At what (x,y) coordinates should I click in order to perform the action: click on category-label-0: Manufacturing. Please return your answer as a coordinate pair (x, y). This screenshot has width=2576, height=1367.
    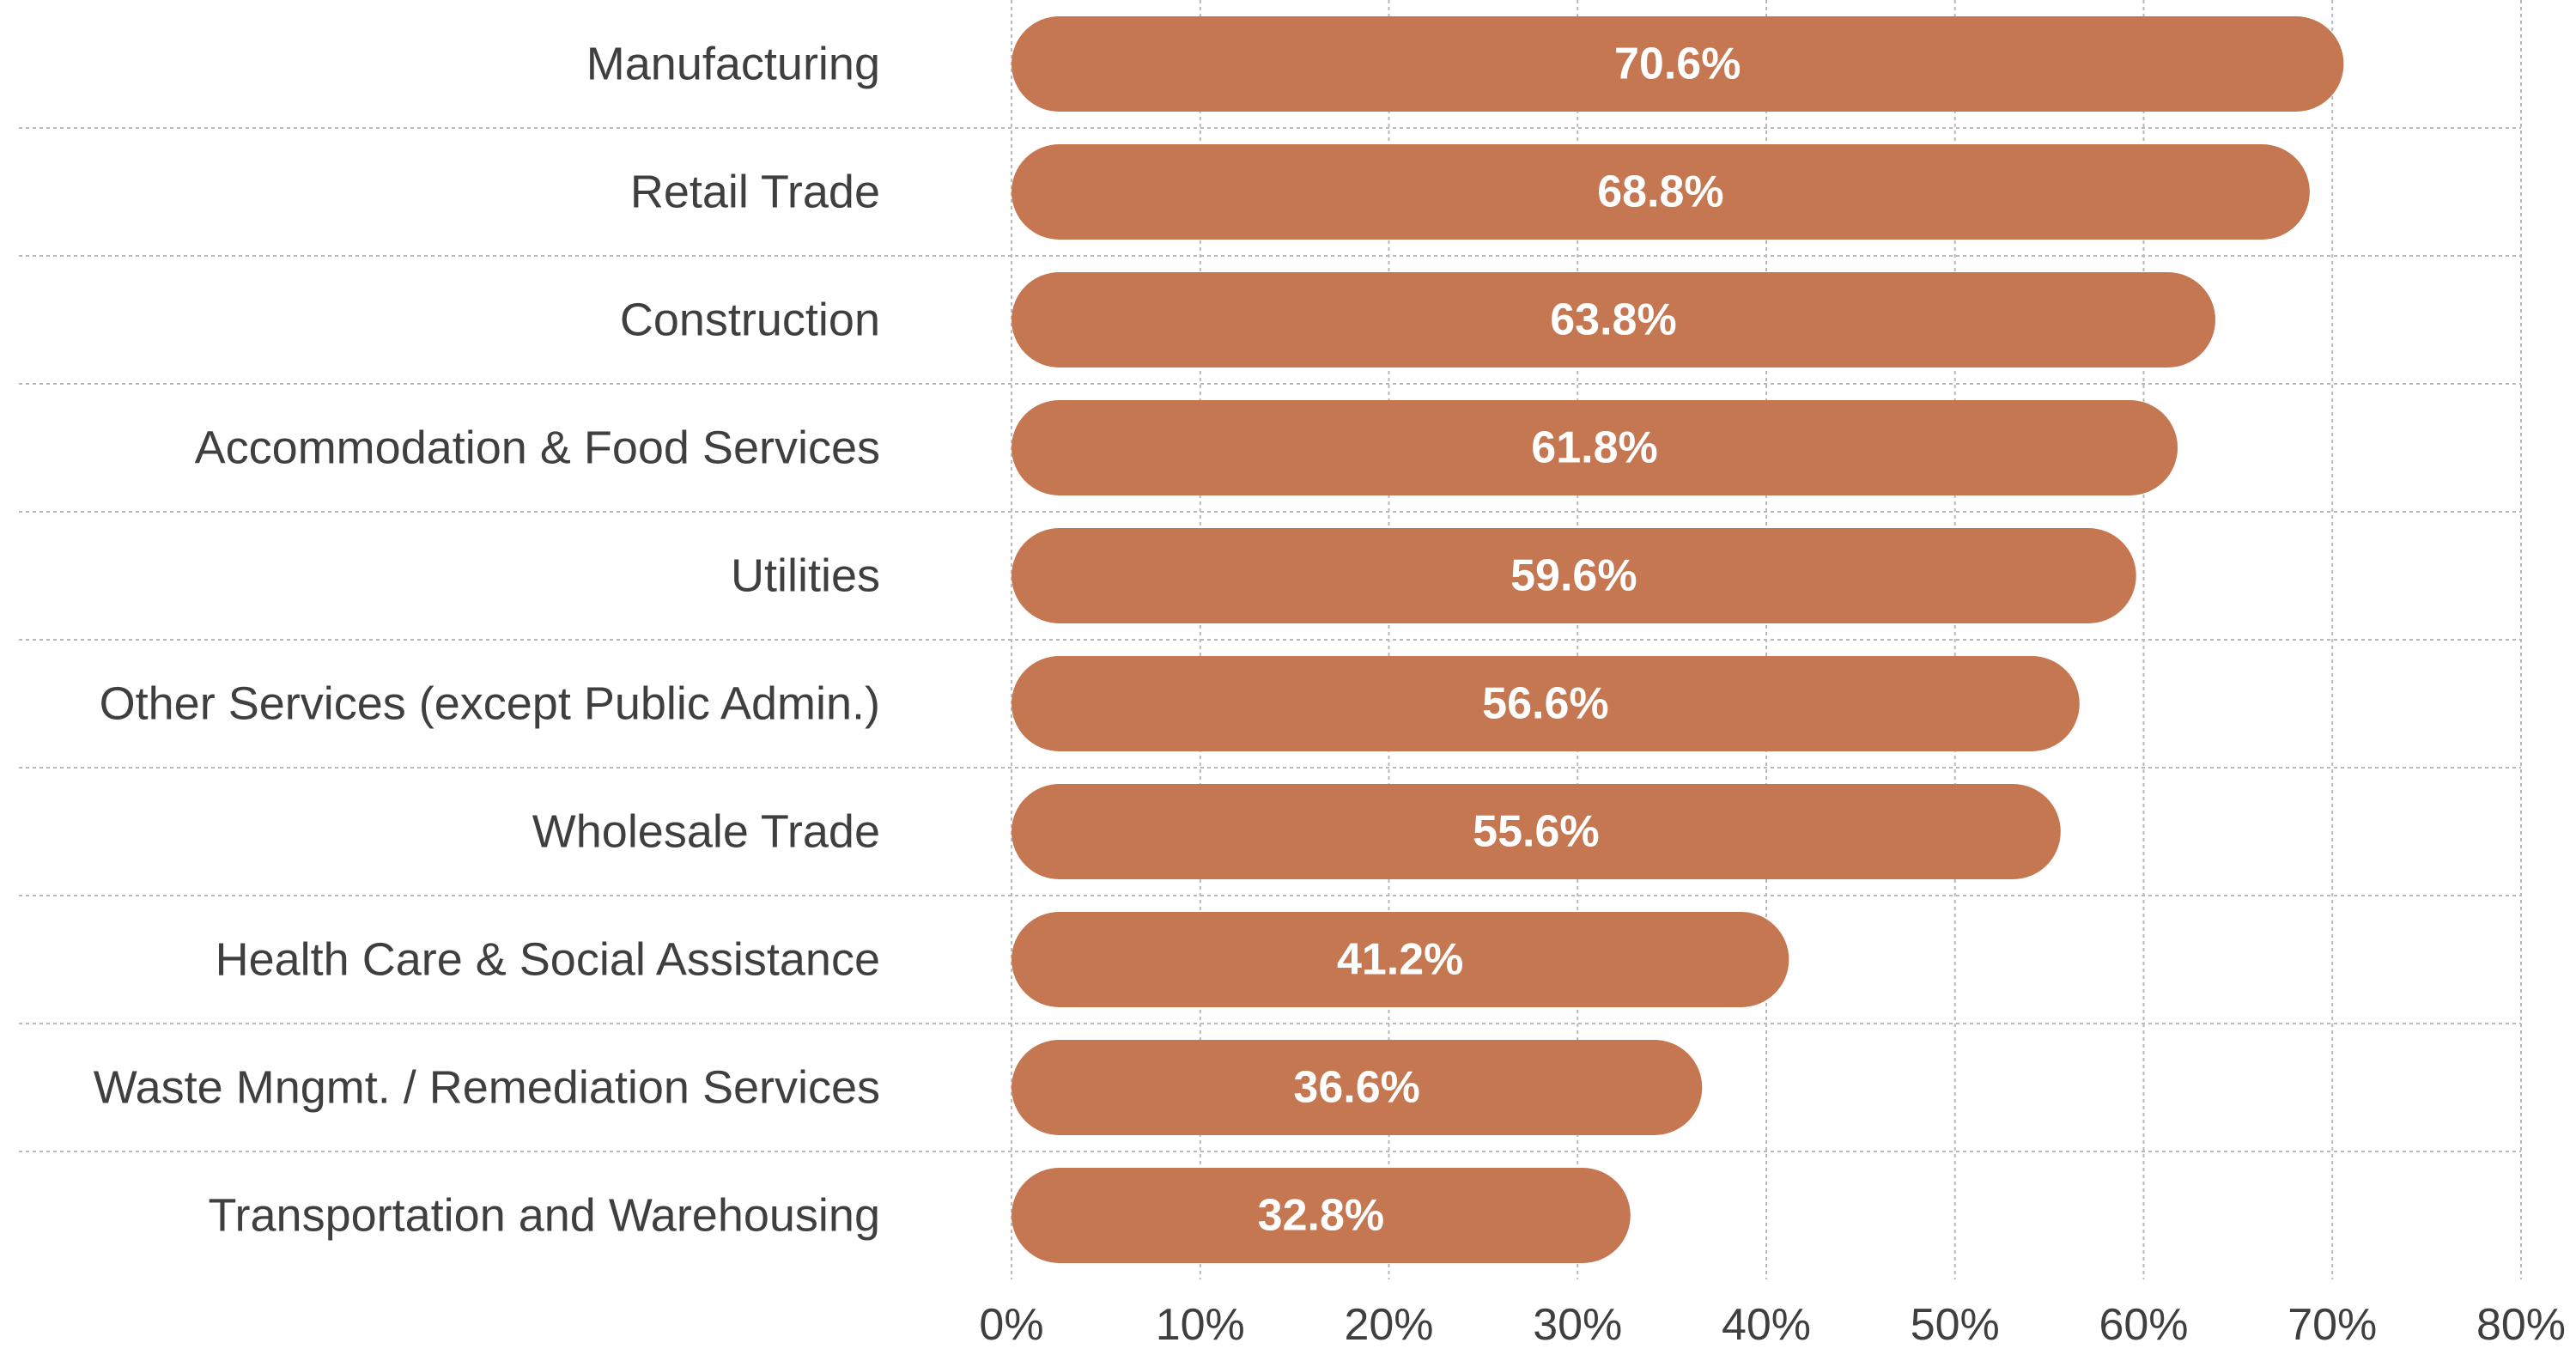
    Looking at the image, I should click on (733, 64).